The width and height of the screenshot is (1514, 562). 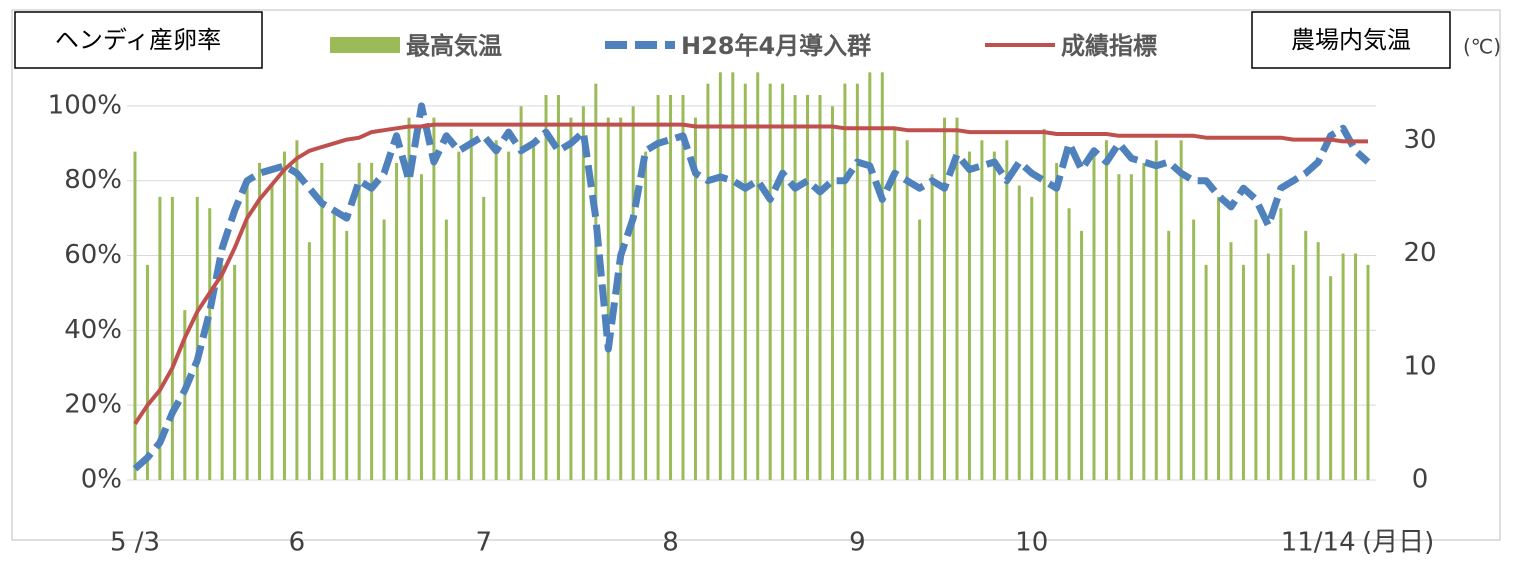 I want to click on y2-tick-label: 10, so click(x=1419, y=366).